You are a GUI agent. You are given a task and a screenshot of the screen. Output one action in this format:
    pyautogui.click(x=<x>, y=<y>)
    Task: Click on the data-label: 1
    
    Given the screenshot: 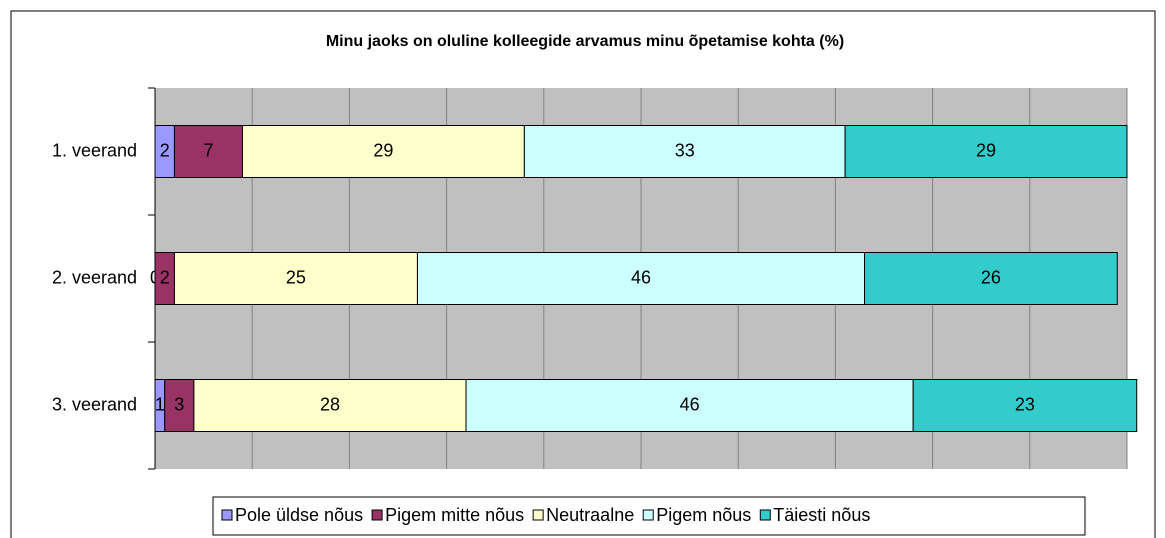 What is the action you would take?
    pyautogui.click(x=160, y=404)
    